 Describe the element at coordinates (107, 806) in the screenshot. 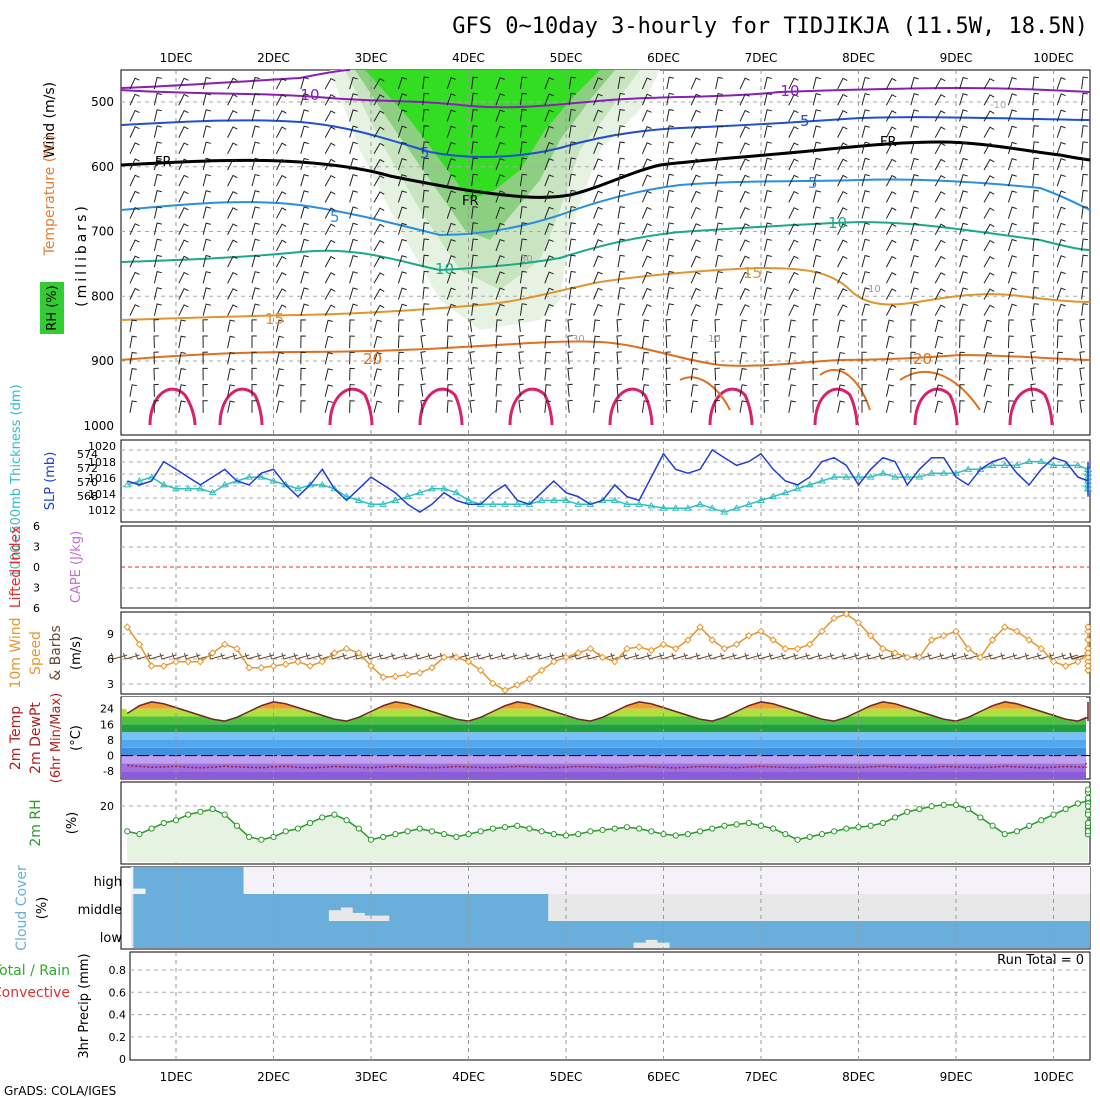

I see `rh-ticks: 20` at that location.